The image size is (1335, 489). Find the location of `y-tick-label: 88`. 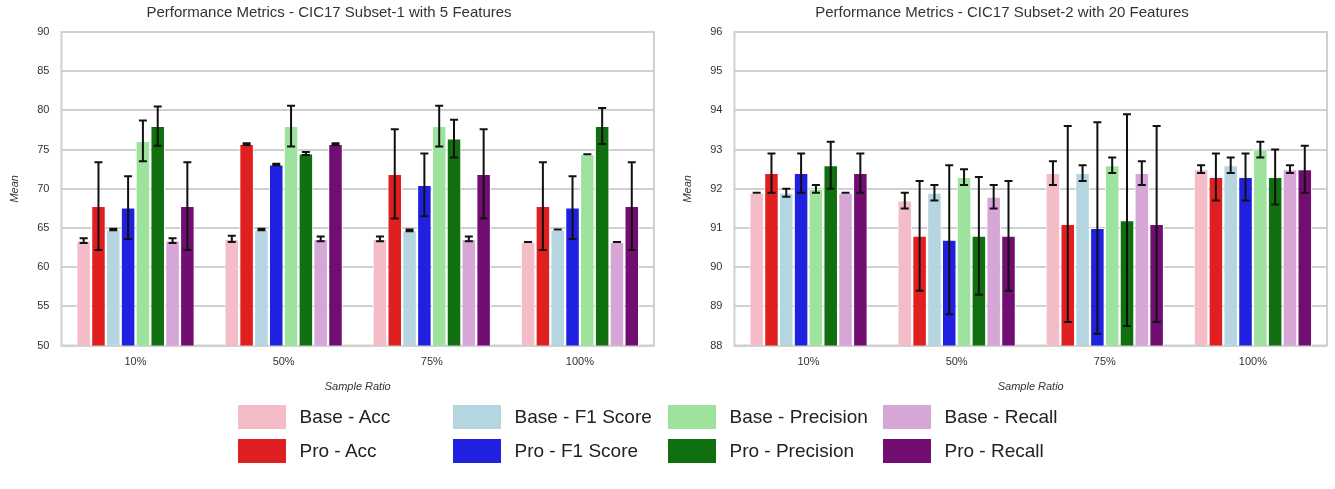

y-tick-label: 88 is located at coordinates (716, 344).